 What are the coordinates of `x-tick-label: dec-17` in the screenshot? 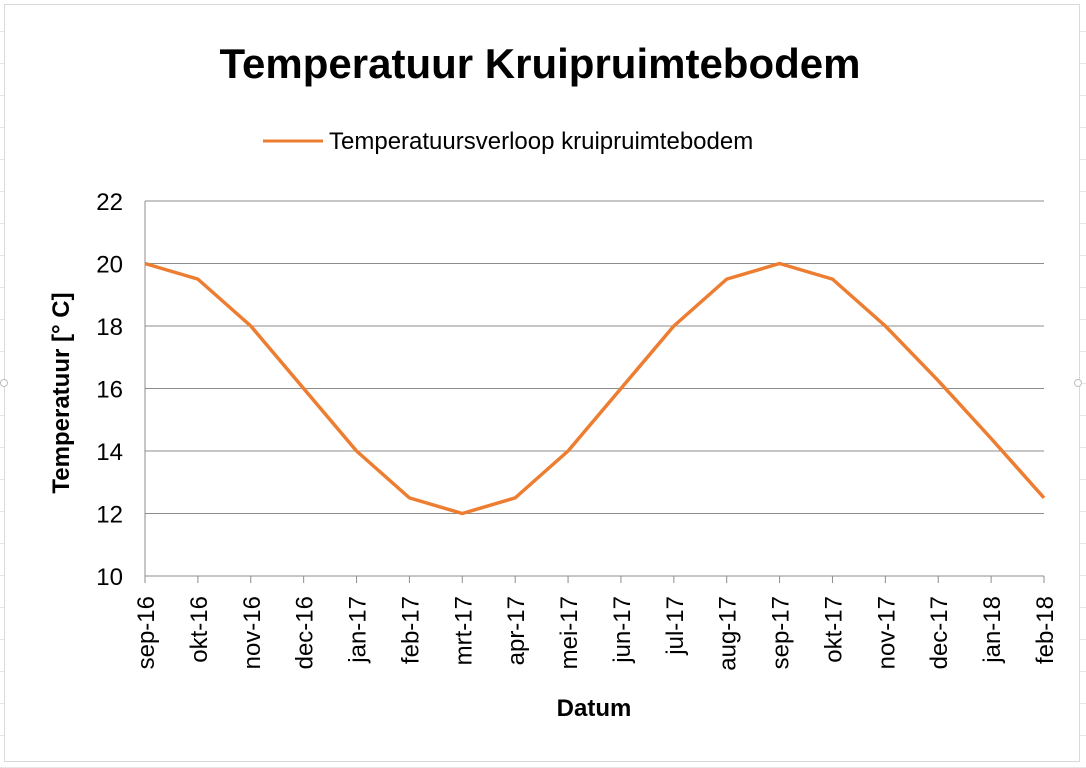 It's located at (939, 632).